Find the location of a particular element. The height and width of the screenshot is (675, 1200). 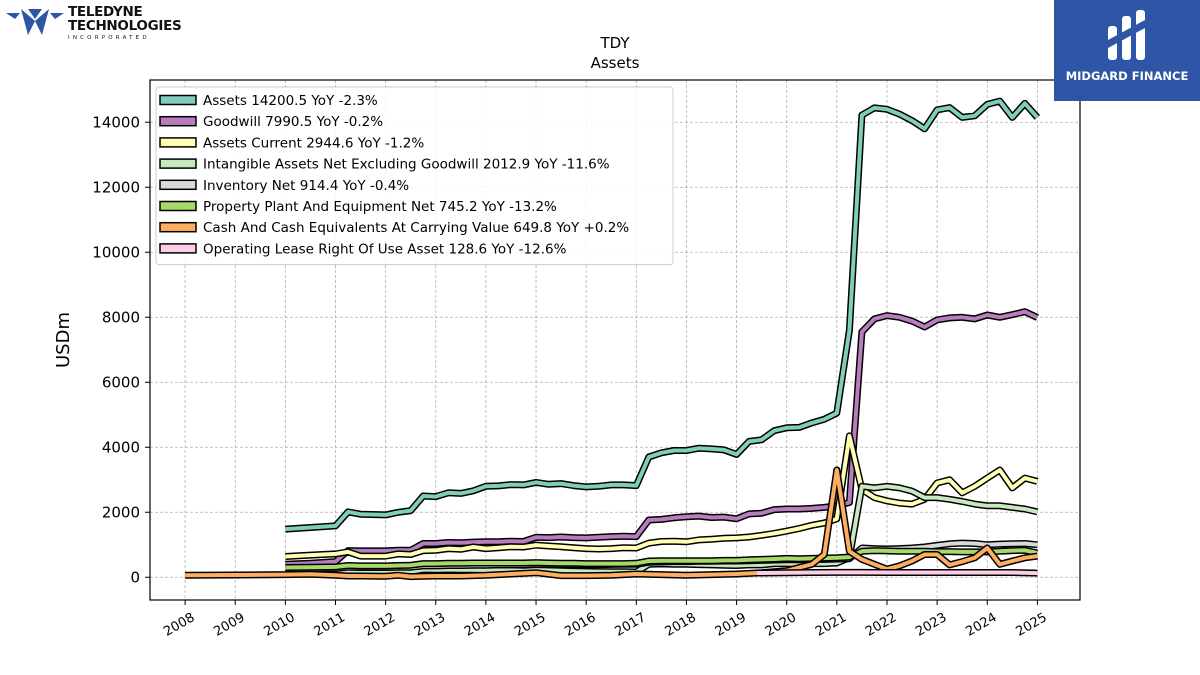

y-tick-label: 4000 is located at coordinates (121, 447).